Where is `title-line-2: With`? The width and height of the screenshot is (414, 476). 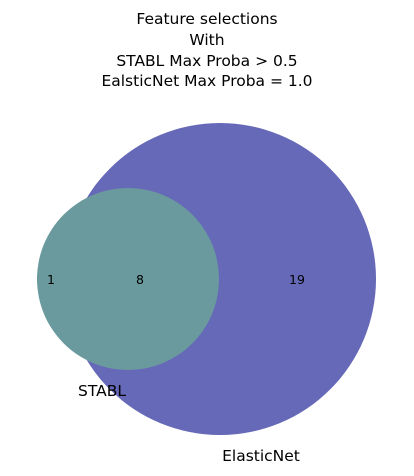
title-line-2: With is located at coordinates (206, 40).